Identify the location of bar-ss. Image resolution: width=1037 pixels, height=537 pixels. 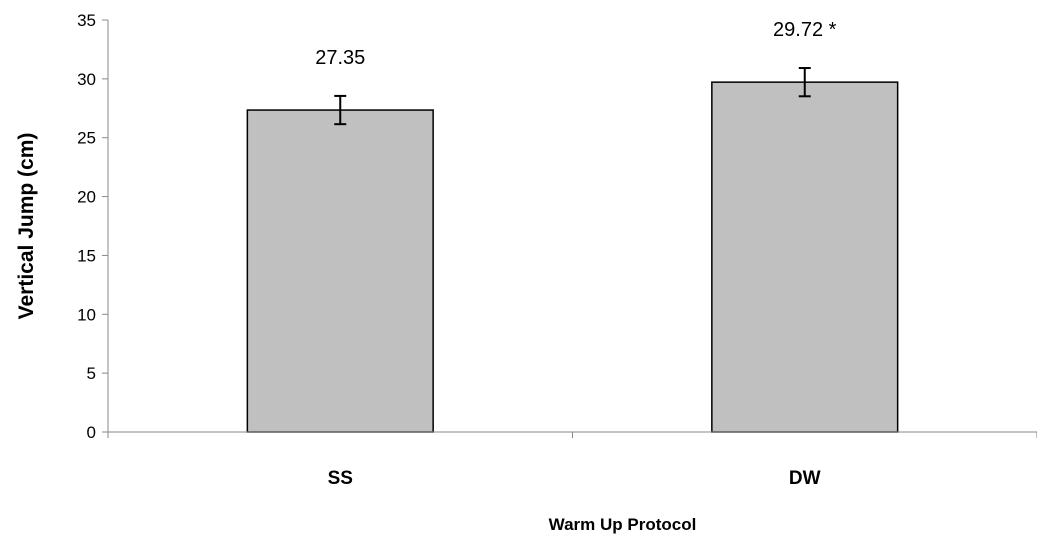
(340, 271).